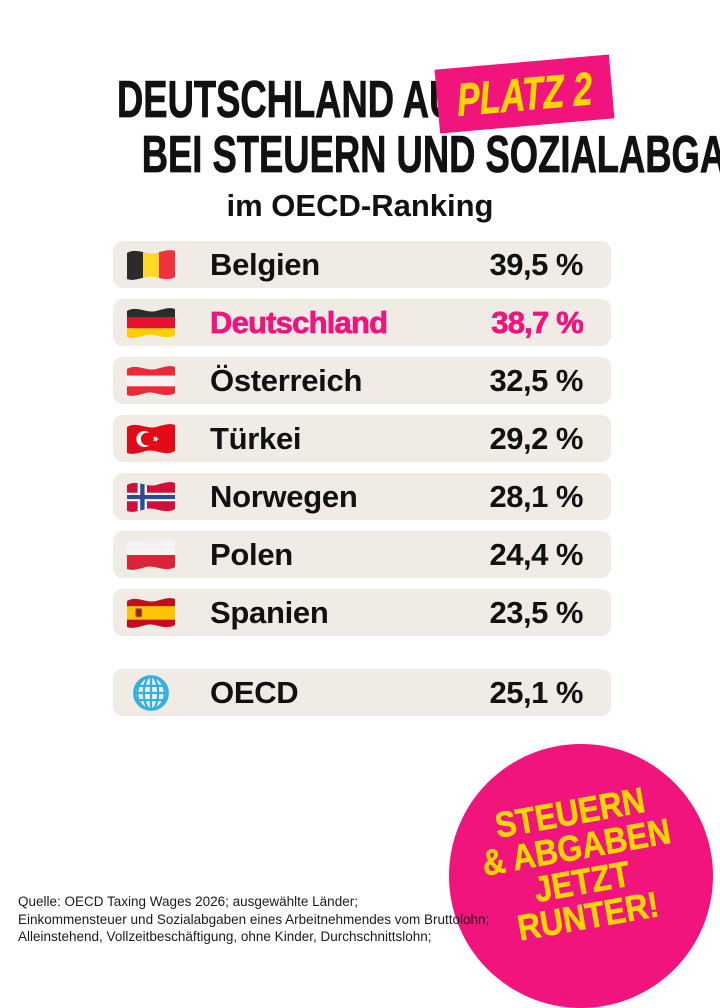 This screenshot has height=1008, width=720. What do you see at coordinates (362, 692) in the screenshot?
I see `table-row-oecd: OECD 25,1 %` at bounding box center [362, 692].